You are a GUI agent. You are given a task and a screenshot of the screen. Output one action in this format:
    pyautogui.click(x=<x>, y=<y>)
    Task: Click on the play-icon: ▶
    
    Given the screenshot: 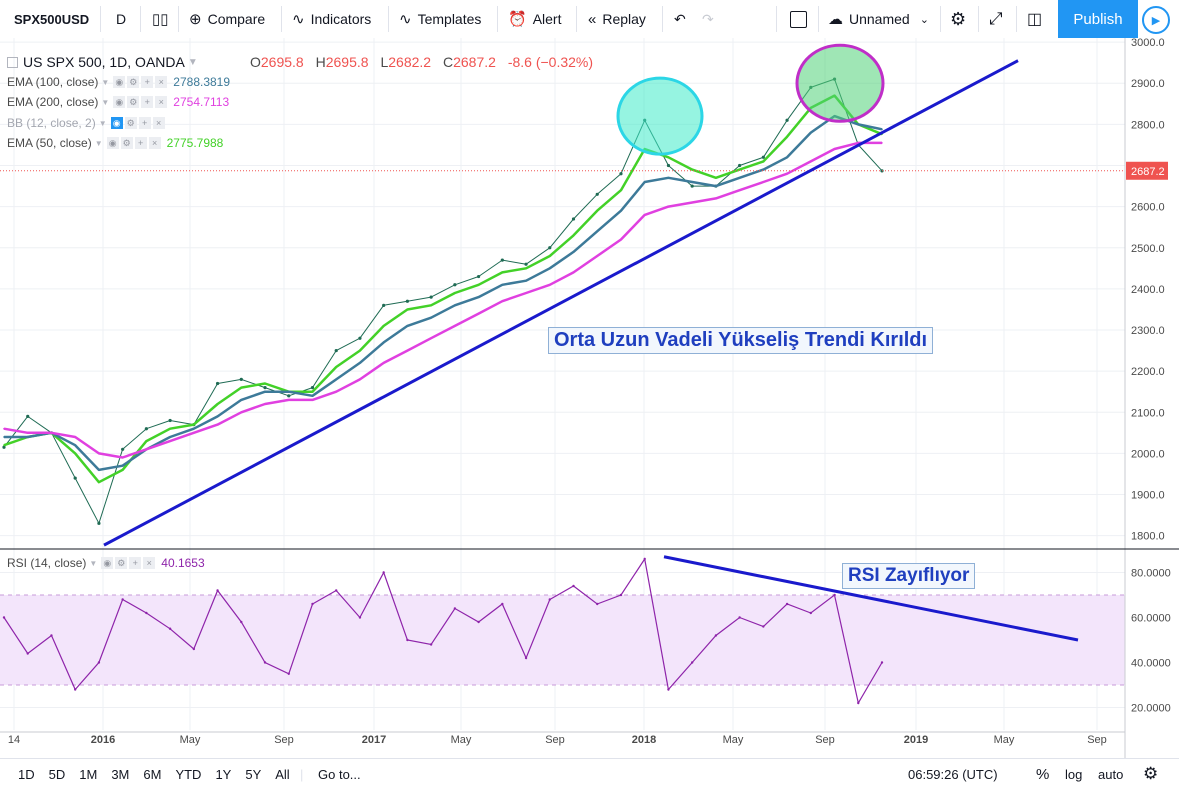 What is the action you would take?
    pyautogui.click(x=1156, y=20)
    